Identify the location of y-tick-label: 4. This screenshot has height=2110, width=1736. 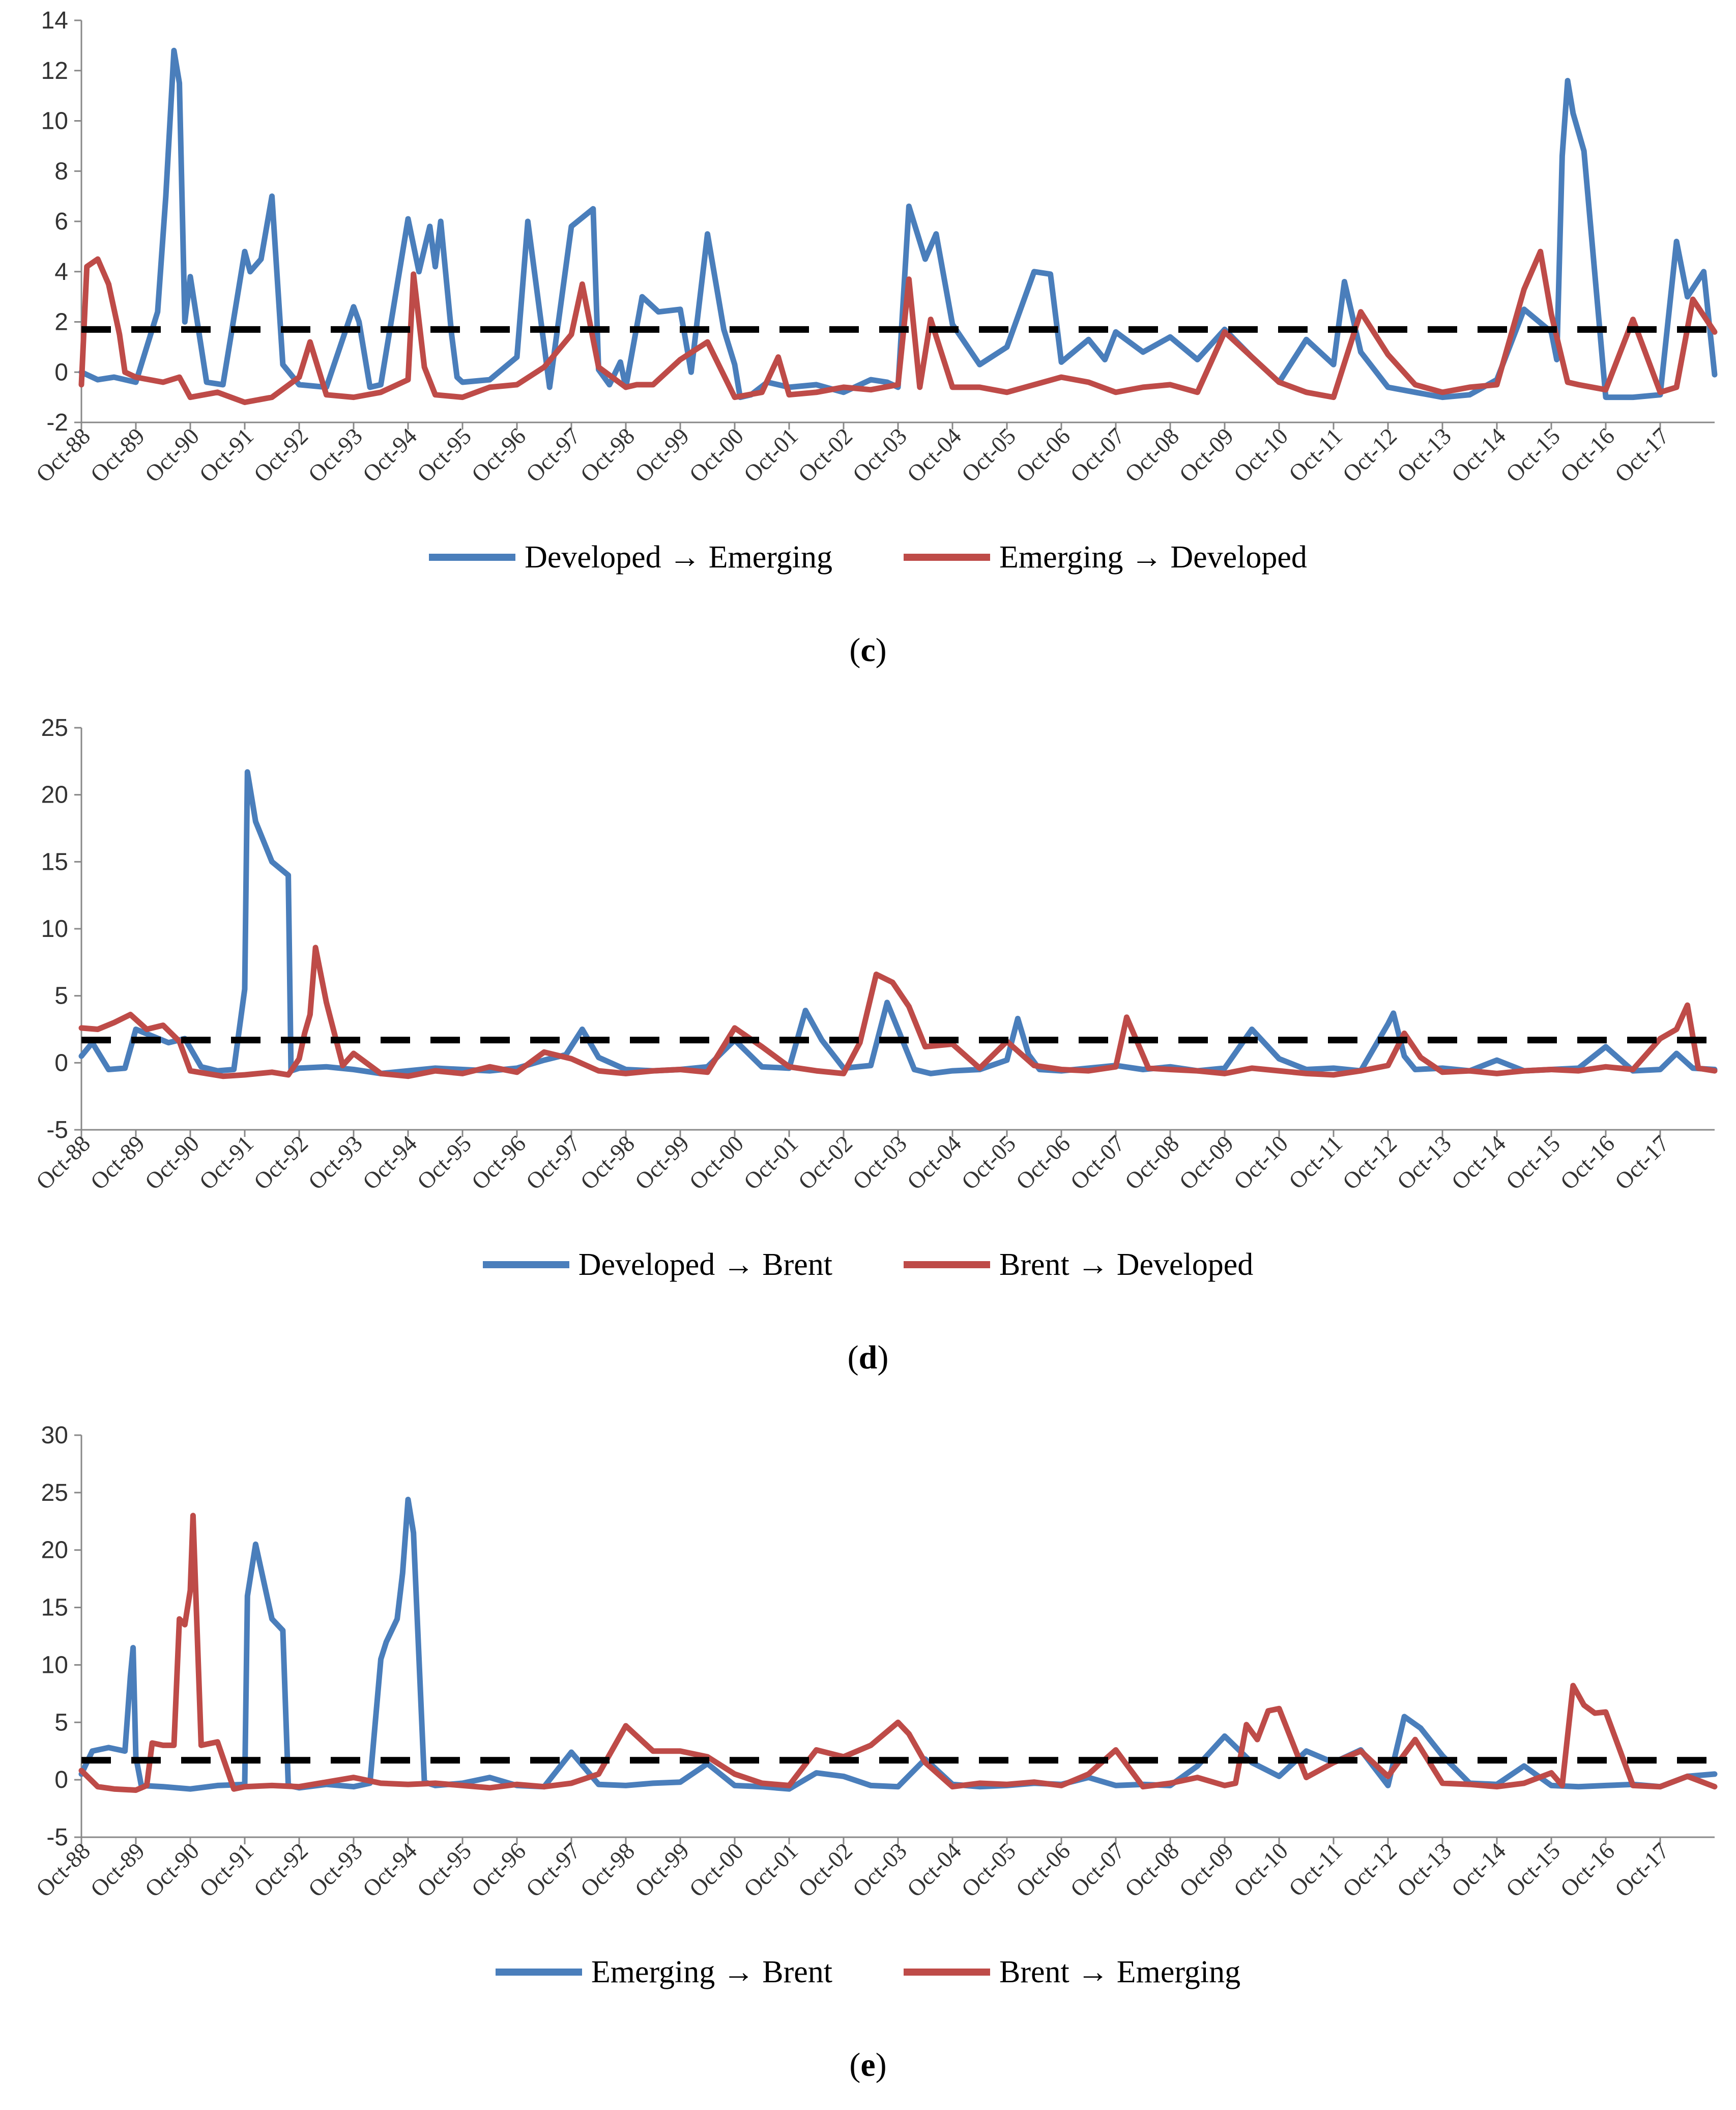
(61, 272).